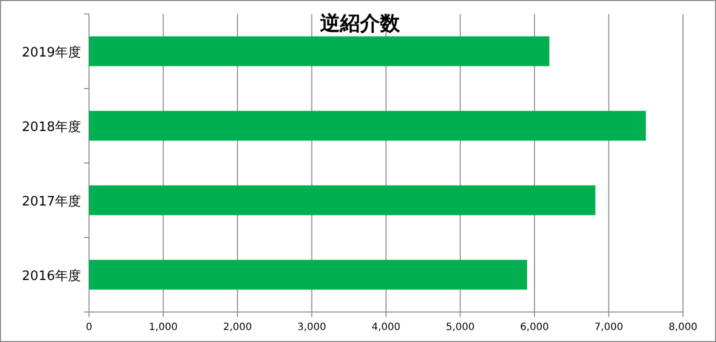 This screenshot has width=716, height=342. Describe the element at coordinates (609, 327) in the screenshot. I see `x-tick-label: 7,000` at that location.